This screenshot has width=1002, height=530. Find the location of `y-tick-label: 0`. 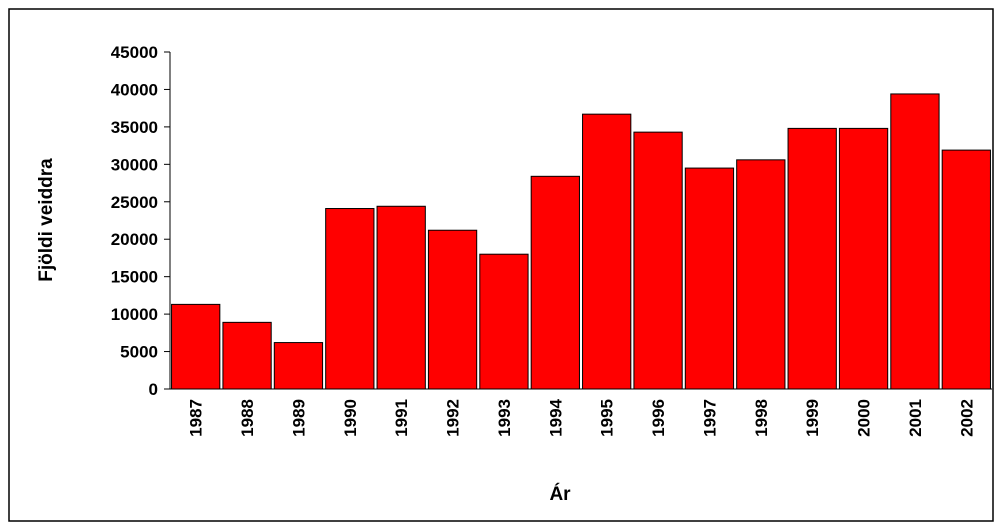

y-tick-label: 0 is located at coordinates (153, 389).